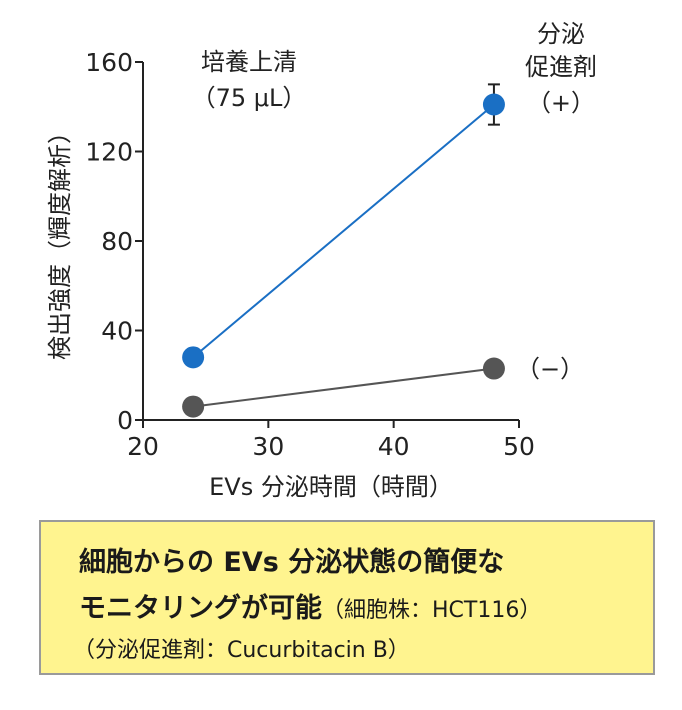  I want to click on x-tick-label: 20, so click(143, 446).